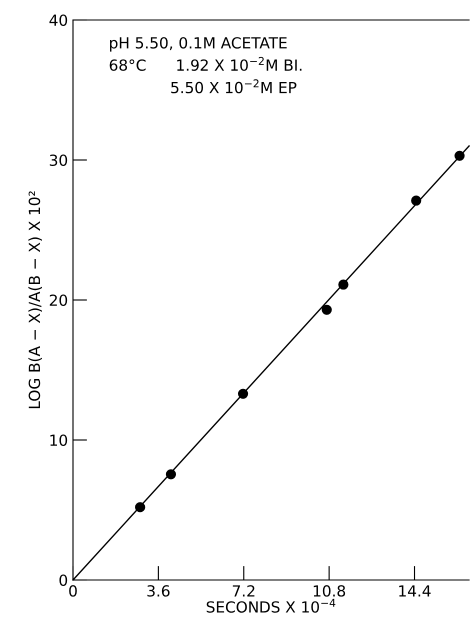 This screenshot has width=470, height=639. What do you see at coordinates (35, 299) in the screenshot?
I see `y-axis-title: LOG B(A − X)/A(B − X) X 10²` at bounding box center [35, 299].